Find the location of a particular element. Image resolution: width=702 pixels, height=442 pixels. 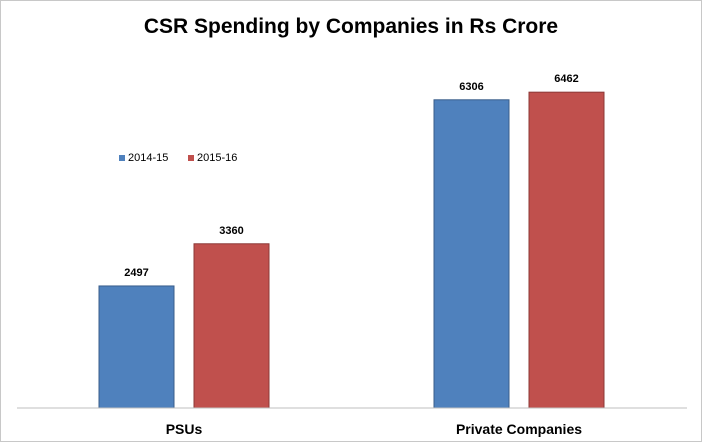

data-label: 3360 is located at coordinates (231, 231).